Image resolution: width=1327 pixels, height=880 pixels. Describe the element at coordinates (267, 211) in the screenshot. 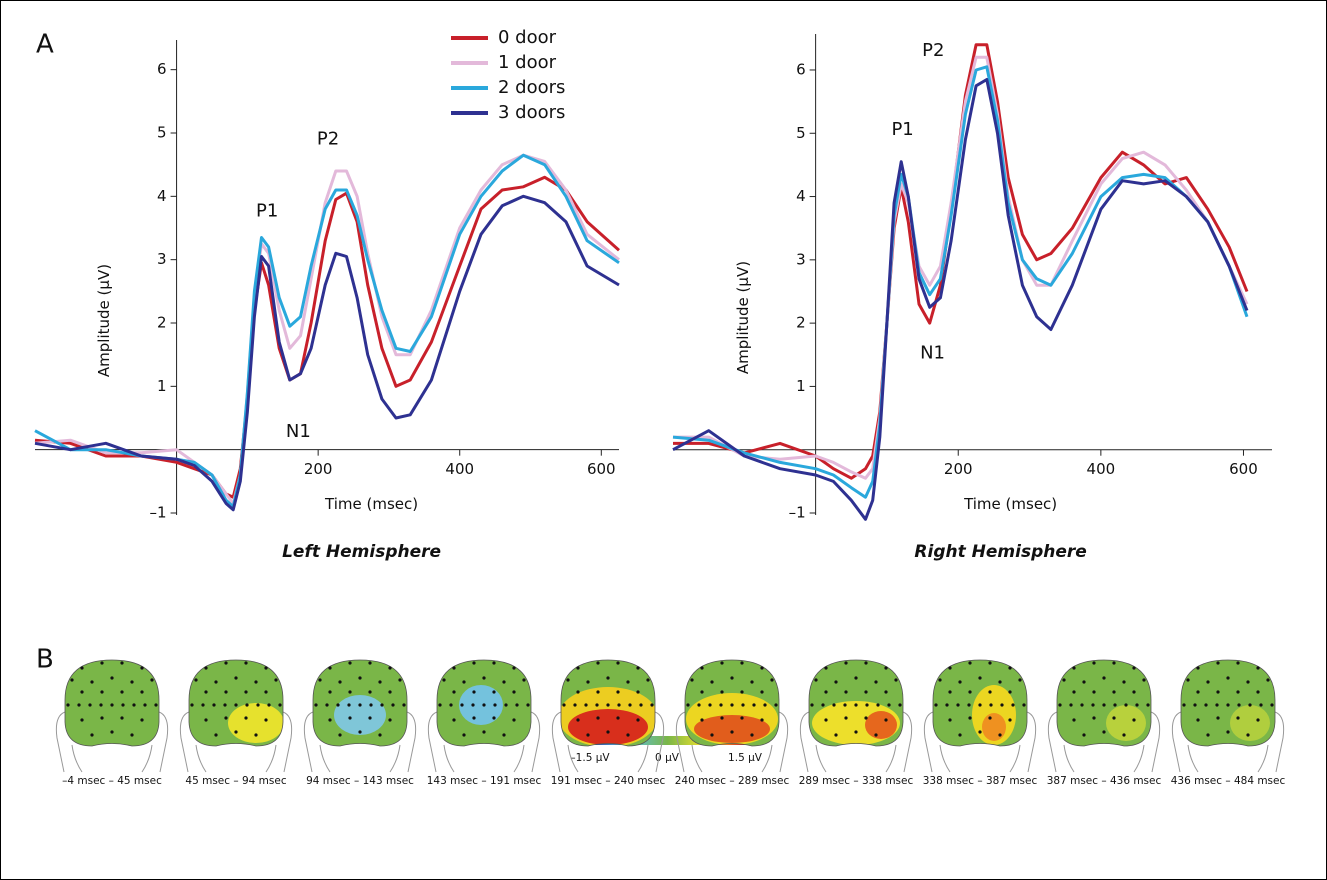

I see `annotation: P1` at that location.